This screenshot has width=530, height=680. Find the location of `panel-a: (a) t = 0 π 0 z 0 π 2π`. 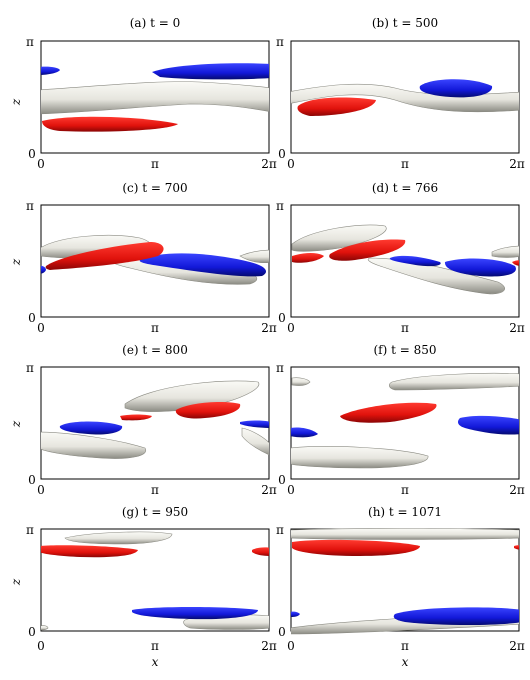

panel-a: (a) t = 0 π 0 z 0 π 2π is located at coordinates (143, 93).